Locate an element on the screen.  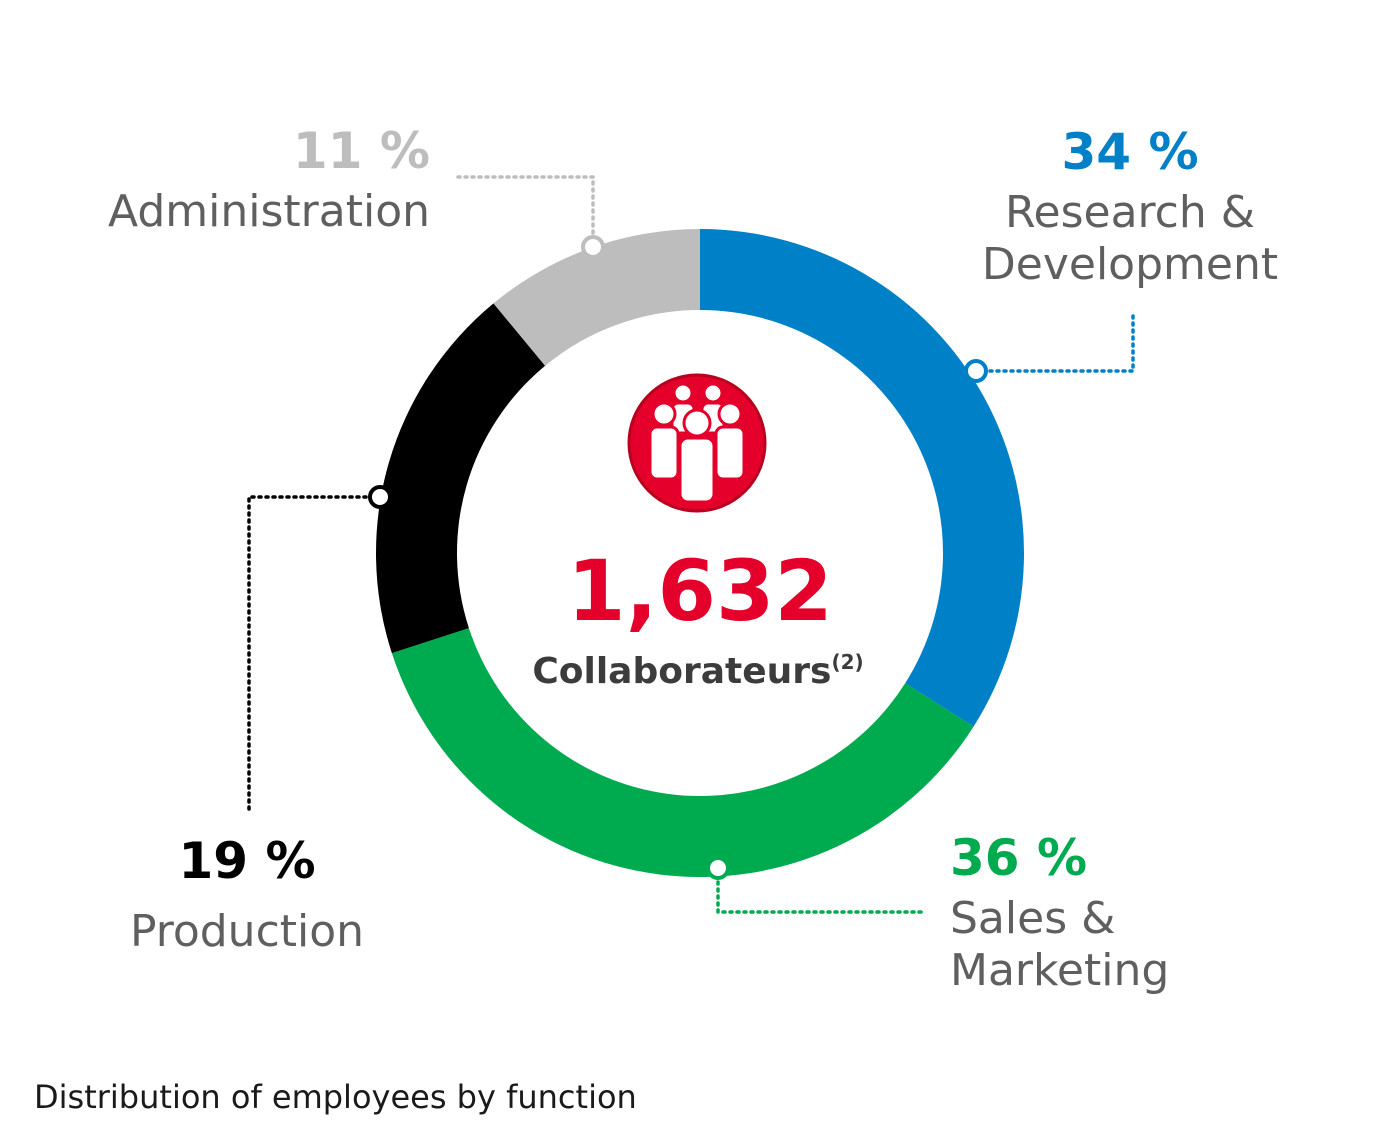
slice-label-pct-sales: 36 % is located at coordinates (1018, 858).